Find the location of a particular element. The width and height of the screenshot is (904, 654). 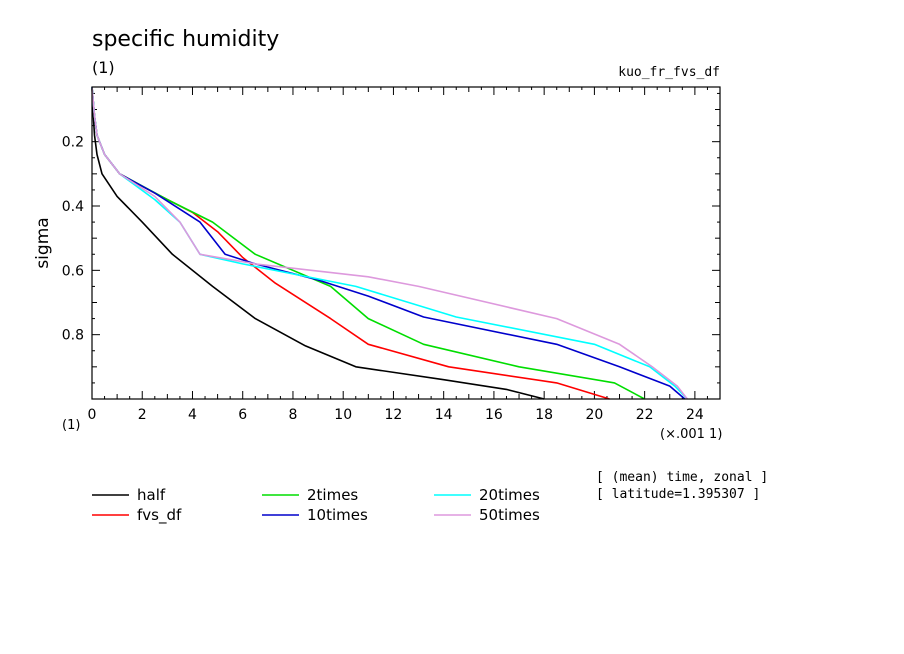

legend-label-2times: 2times is located at coordinates (332, 495).